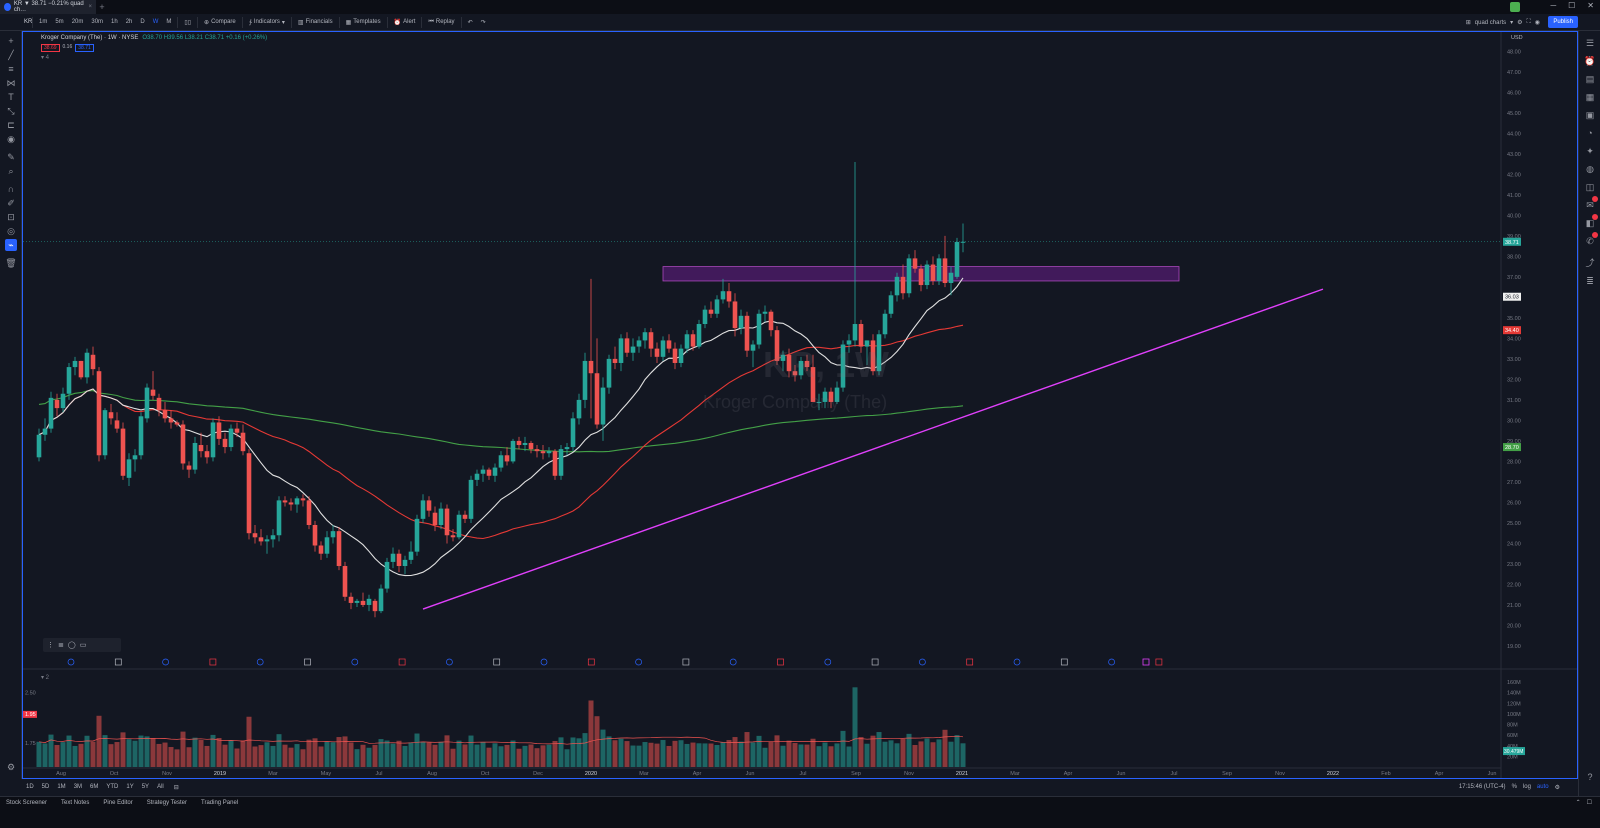 Image resolution: width=1600 pixels, height=828 pixels. What do you see at coordinates (1591, 203) in the screenshot?
I see `messages-icon: ✉` at bounding box center [1591, 203].